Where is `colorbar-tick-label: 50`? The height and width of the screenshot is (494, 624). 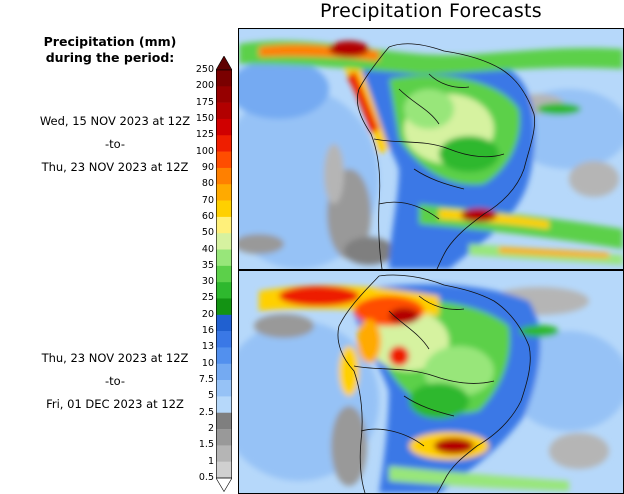
colorbar-tick-label: 50 is located at coordinates (207, 233).